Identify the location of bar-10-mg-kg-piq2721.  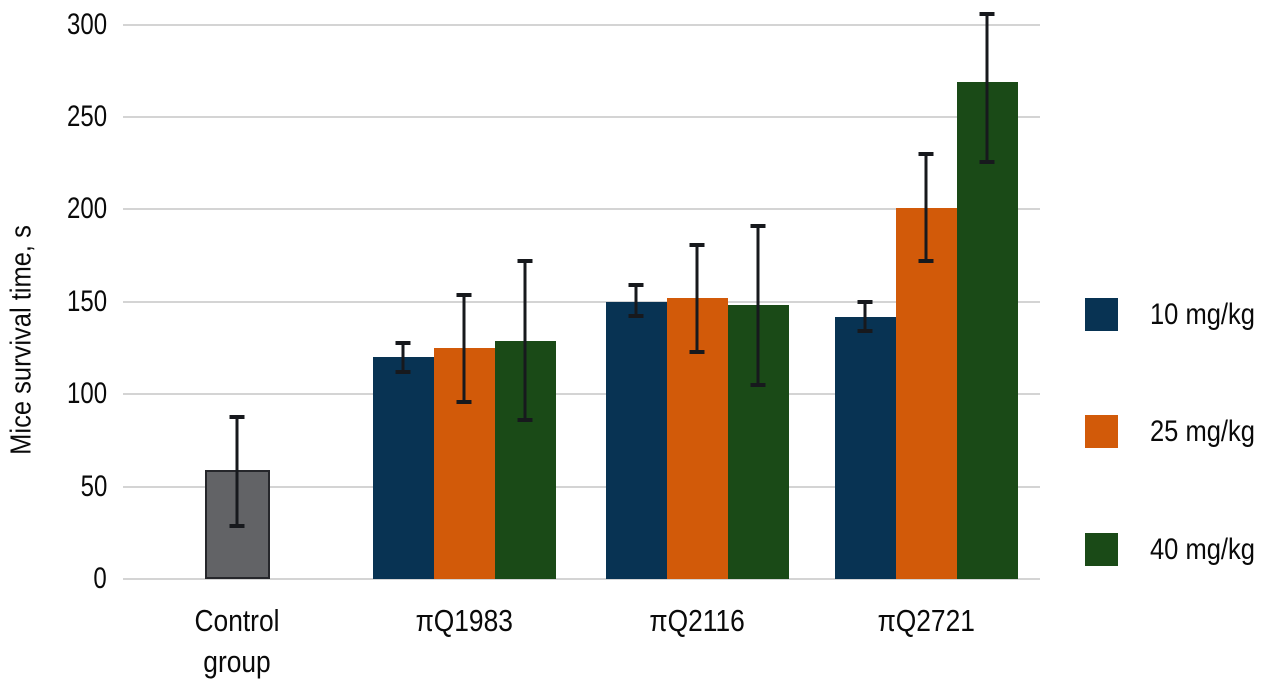
(865, 448).